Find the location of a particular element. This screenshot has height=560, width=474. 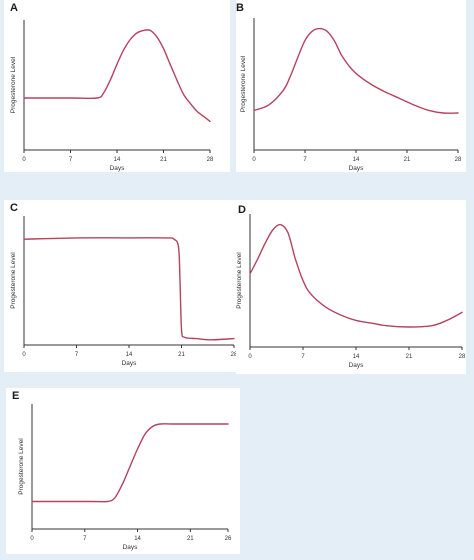

chart-panel-a: A 0 7 14 21 28 Days Progesterone Level is located at coordinates (117, 86).